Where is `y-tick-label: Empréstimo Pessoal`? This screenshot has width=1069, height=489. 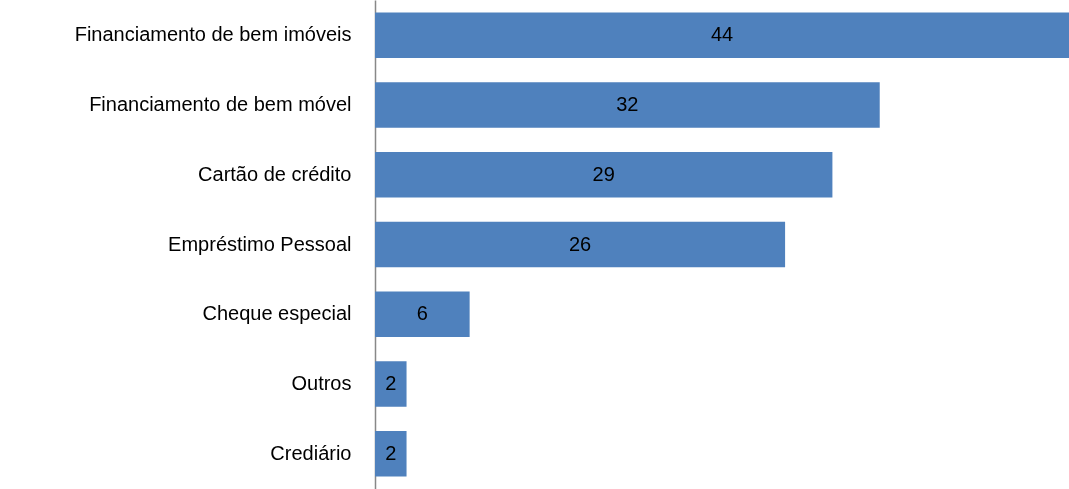 y-tick-label: Empréstimo Pessoal is located at coordinates (260, 243).